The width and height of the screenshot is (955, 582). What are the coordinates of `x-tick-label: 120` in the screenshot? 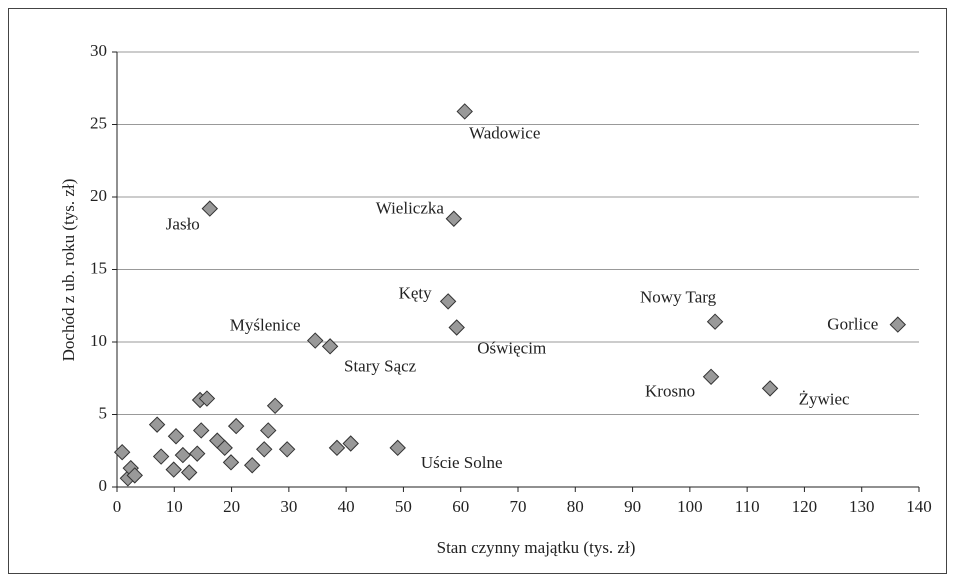 It's located at (805, 506).